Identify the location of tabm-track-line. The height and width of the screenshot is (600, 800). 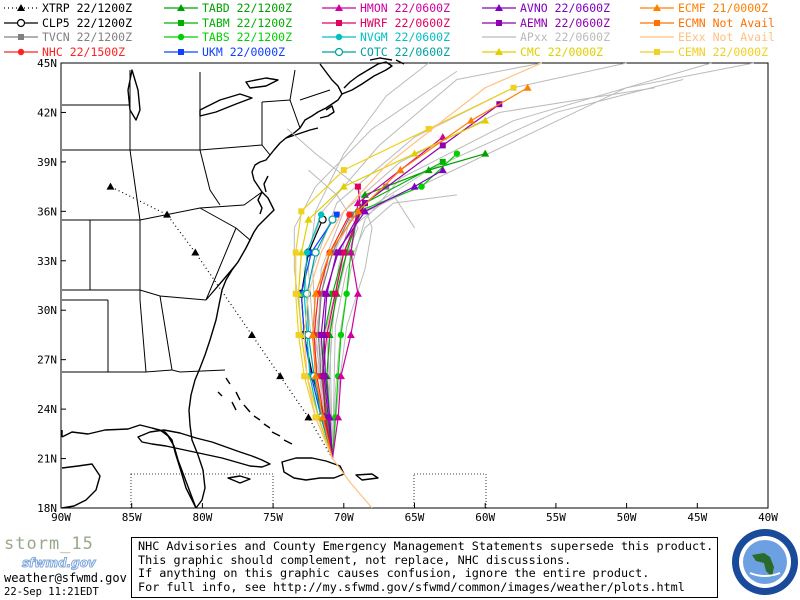
(382, 310).